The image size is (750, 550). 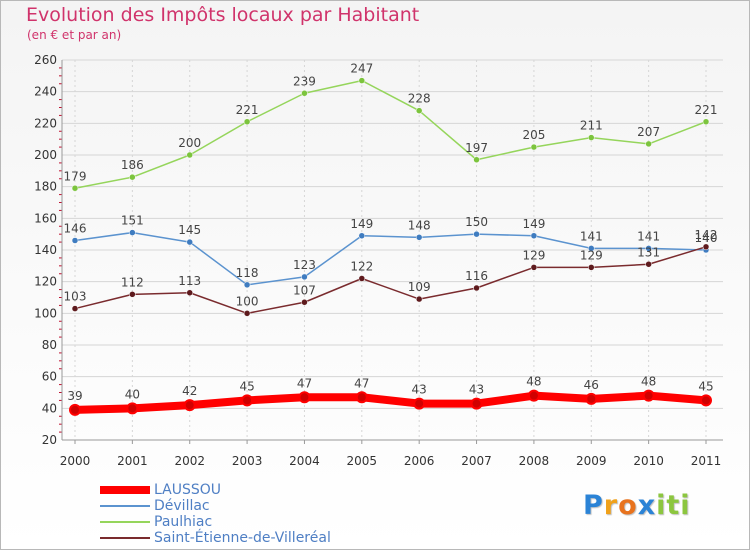 What do you see at coordinates (189, 143) in the screenshot?
I see `data-label-paulhiac: 200` at bounding box center [189, 143].